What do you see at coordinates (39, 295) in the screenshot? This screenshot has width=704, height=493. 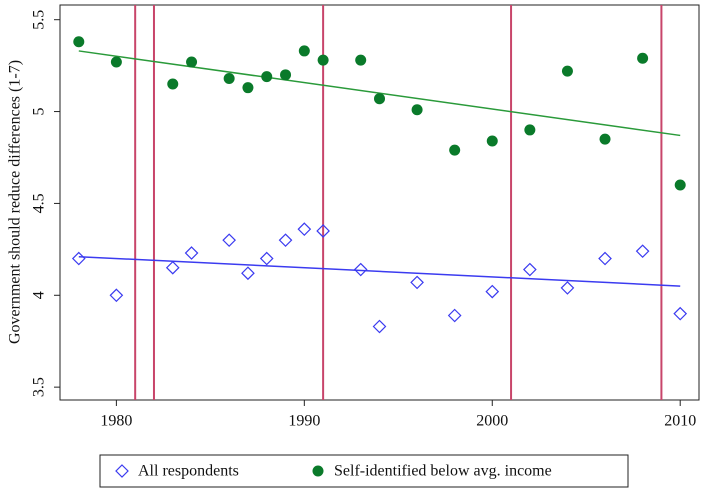 I see `y-tick-label: 4` at bounding box center [39, 295].